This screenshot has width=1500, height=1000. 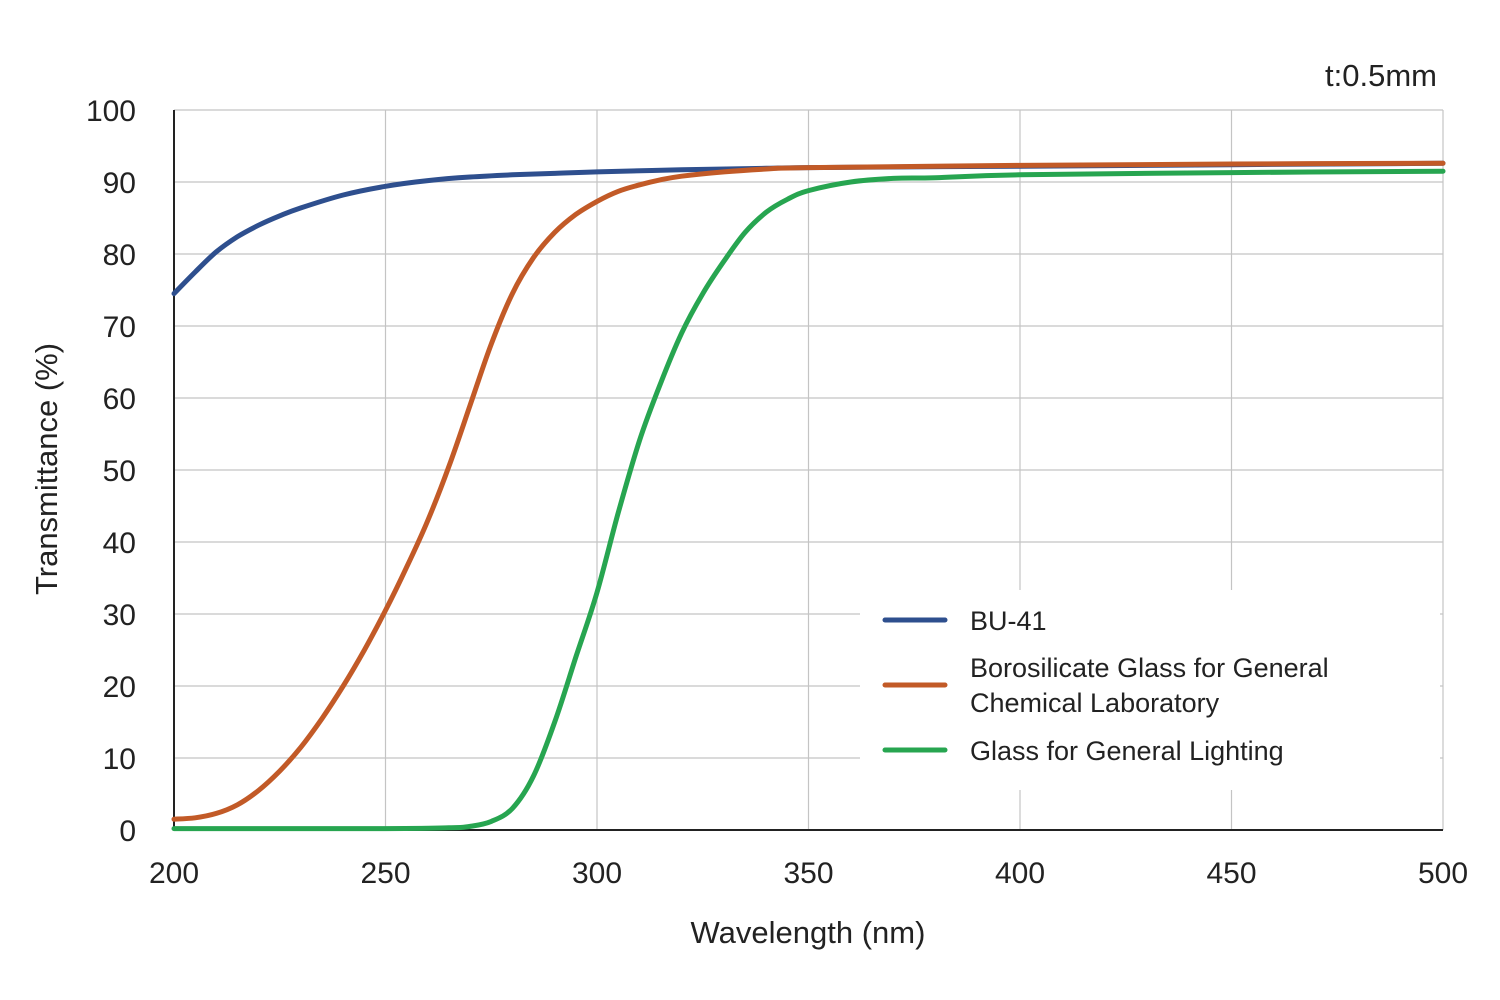 What do you see at coordinates (385, 873) in the screenshot?
I see `x-tick-label: 250` at bounding box center [385, 873].